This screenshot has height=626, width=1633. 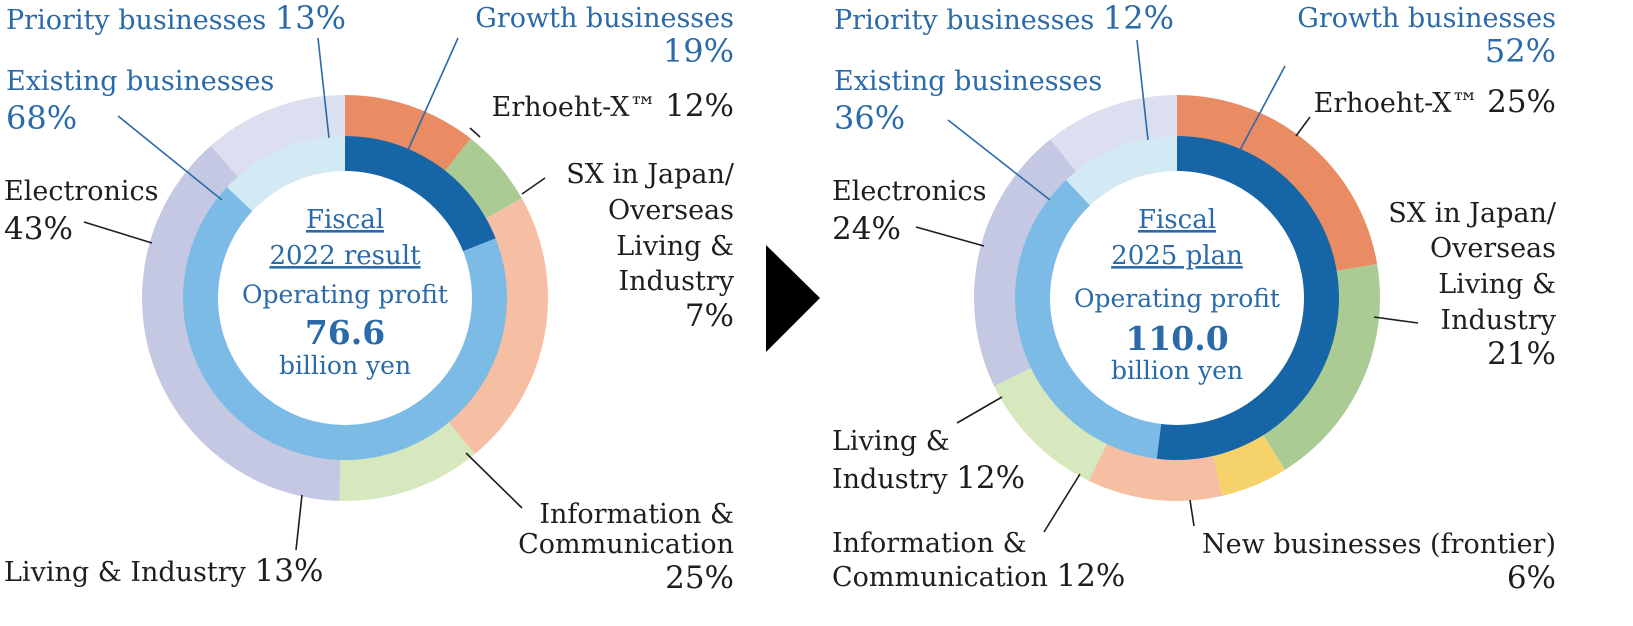 I want to click on leader-erhoeht-2025, so click(x=1303, y=126).